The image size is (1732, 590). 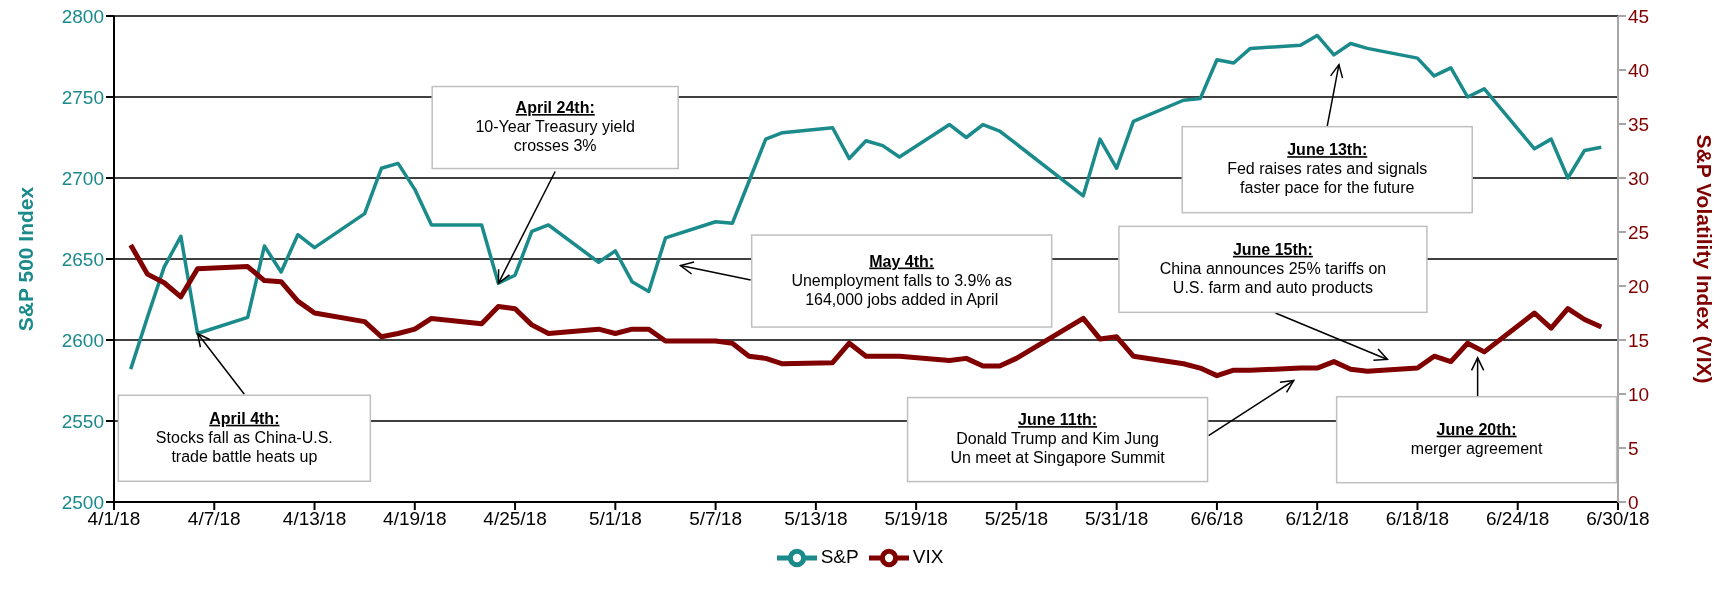 What do you see at coordinates (26, 259) in the screenshot?
I see `y-axis-title: S&P 500 Index` at bounding box center [26, 259].